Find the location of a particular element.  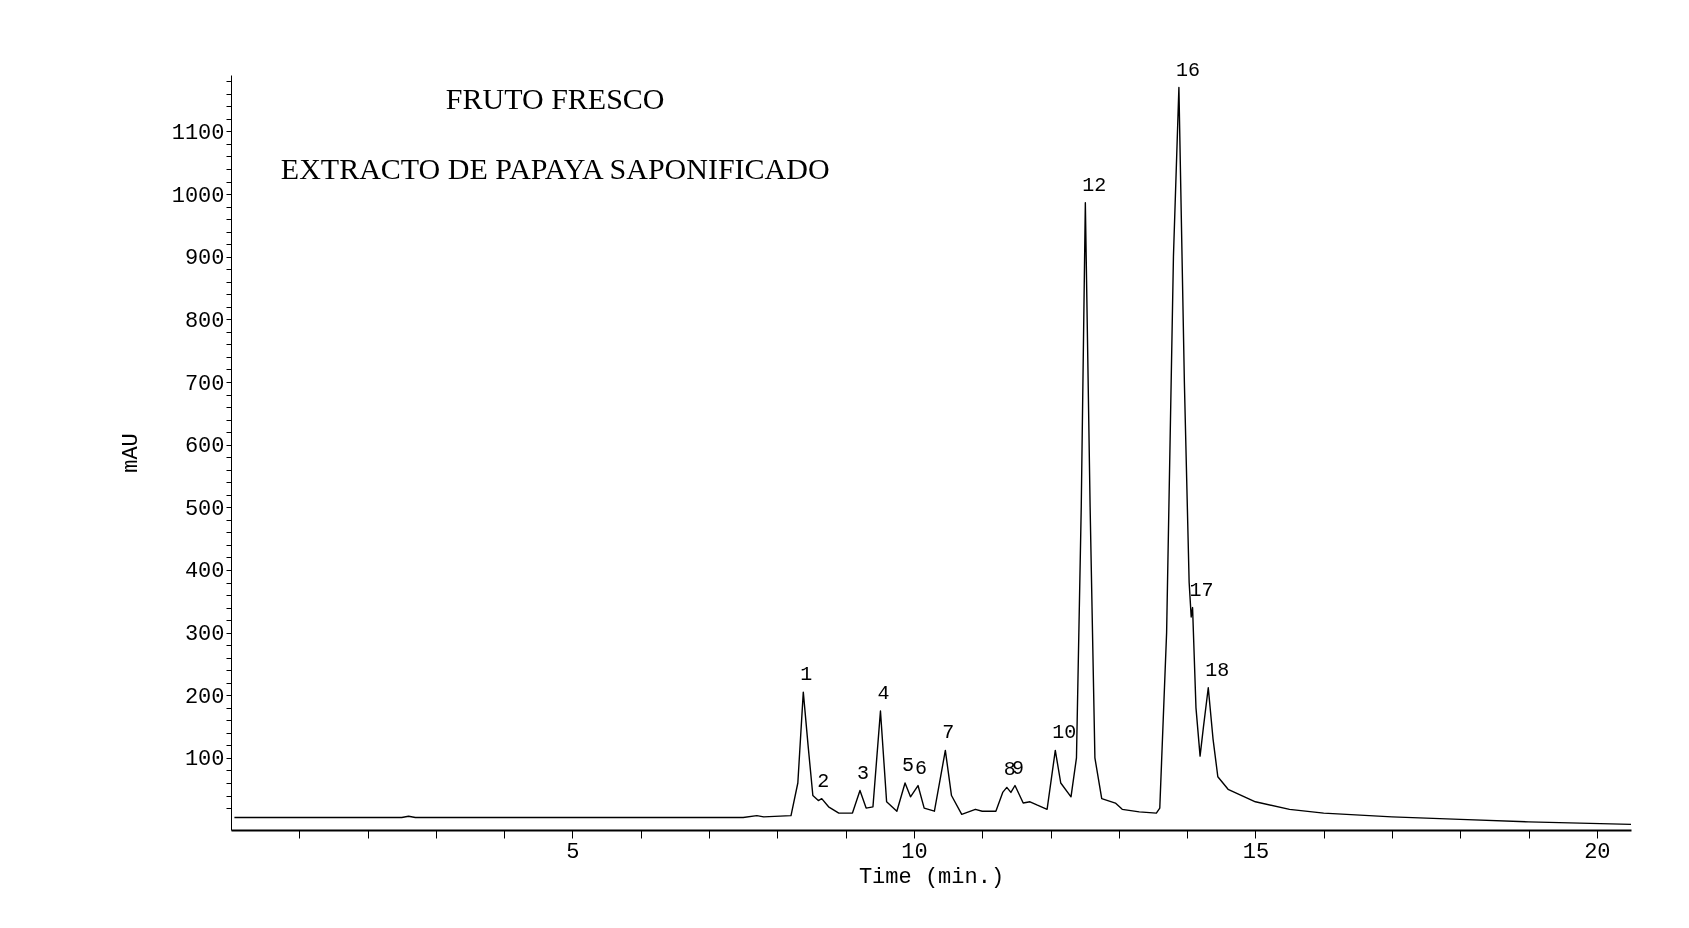

annotation: 3 is located at coordinates (862, 773).